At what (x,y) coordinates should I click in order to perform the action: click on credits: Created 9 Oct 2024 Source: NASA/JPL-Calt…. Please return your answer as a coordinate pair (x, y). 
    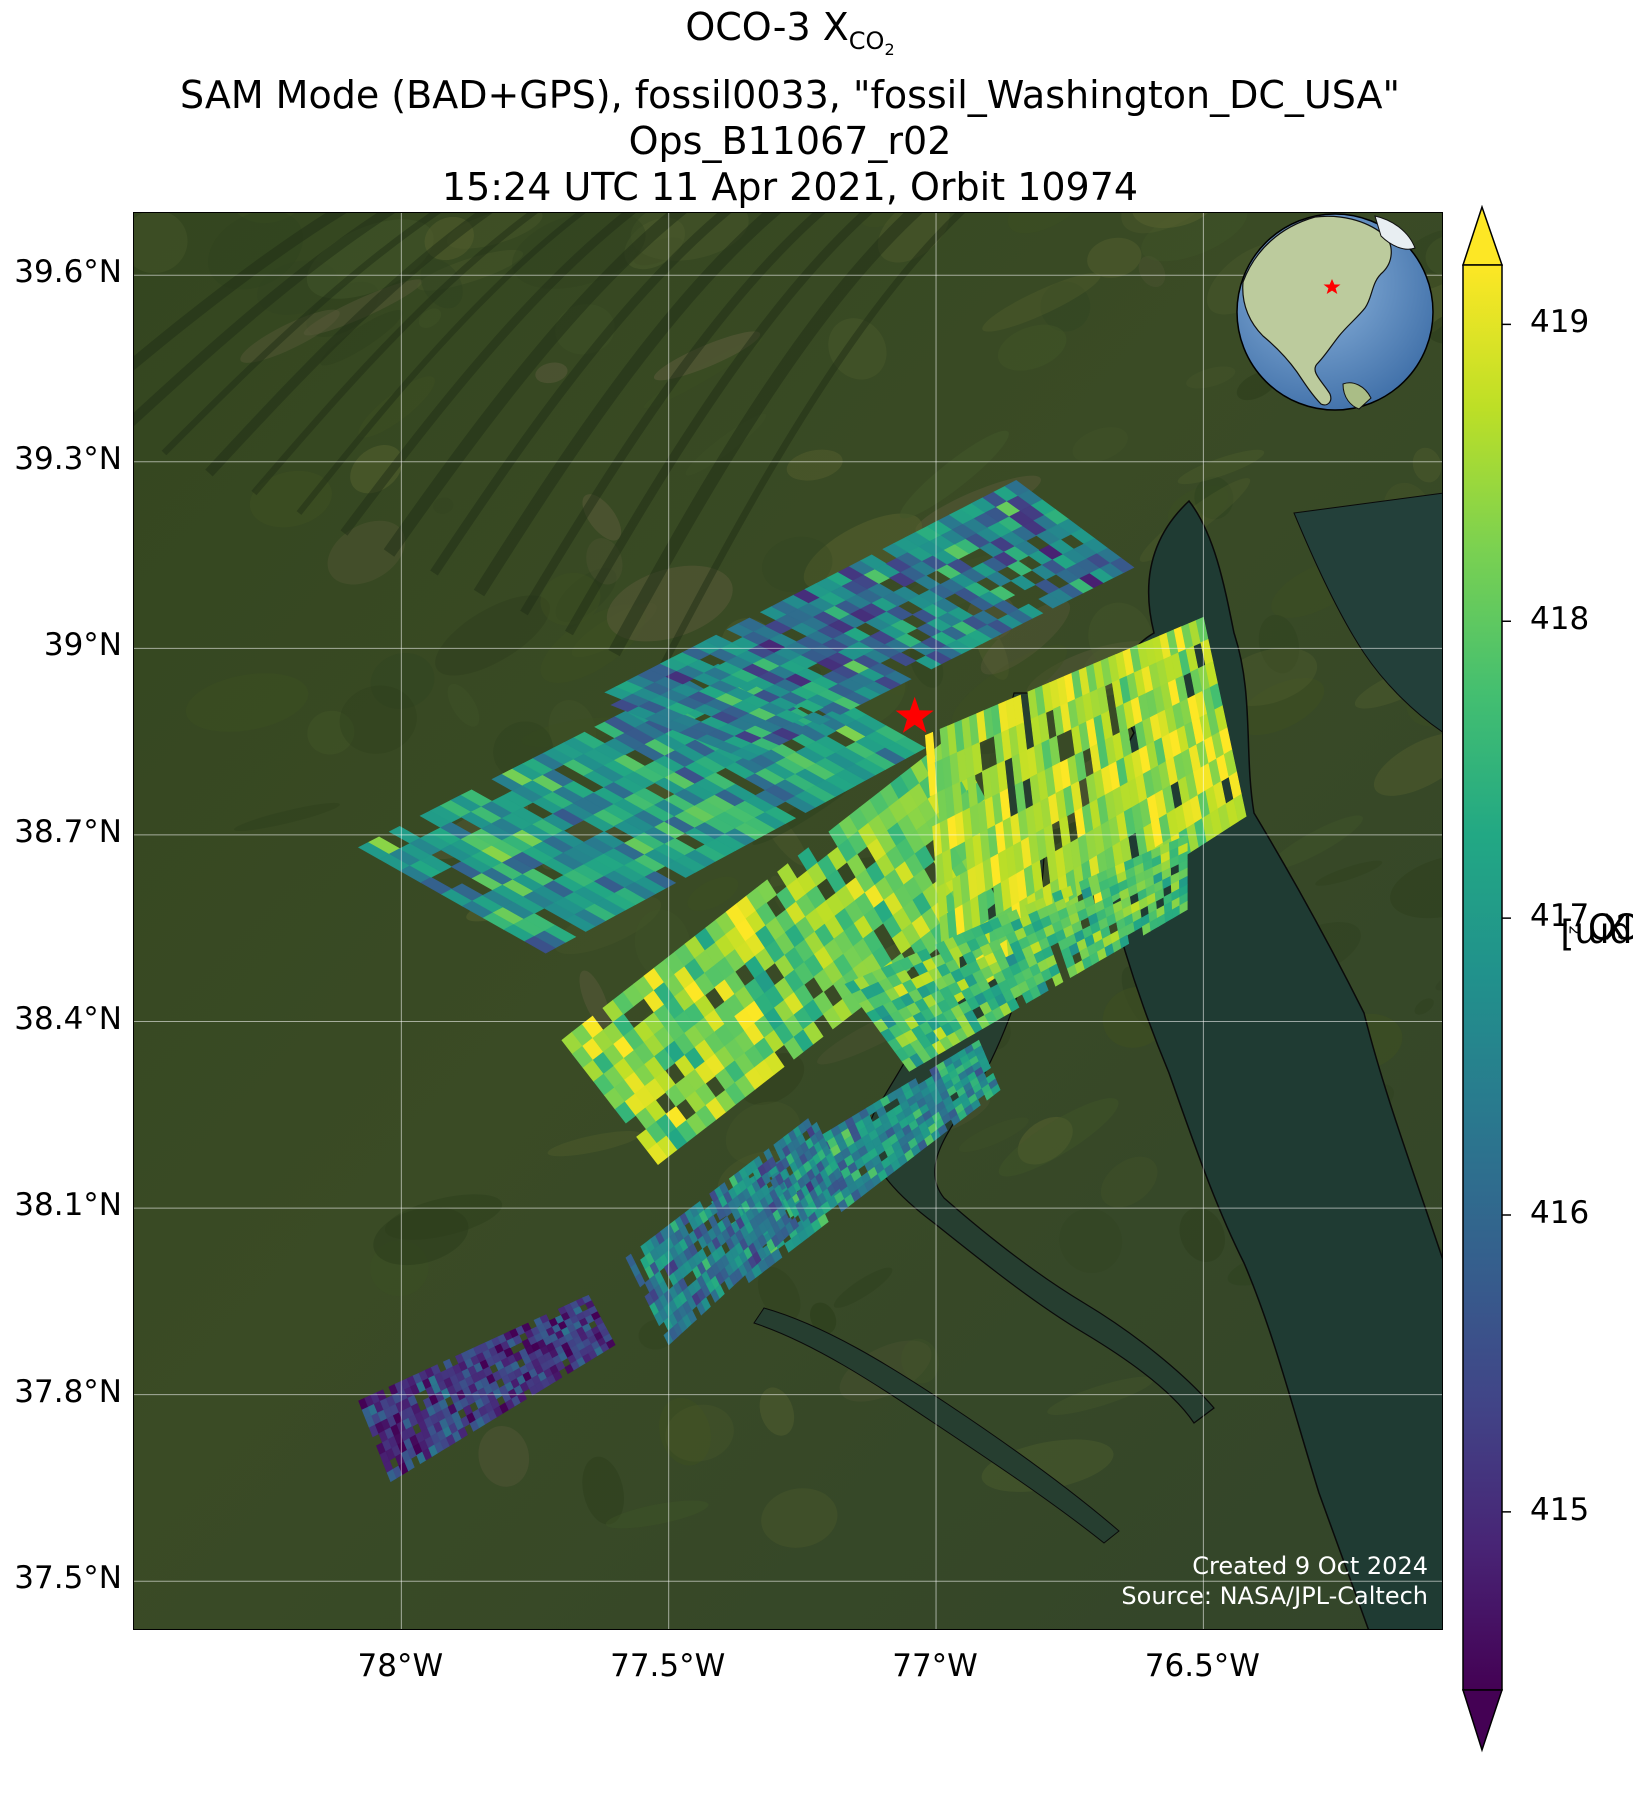
    Looking at the image, I should click on (1274, 1581).